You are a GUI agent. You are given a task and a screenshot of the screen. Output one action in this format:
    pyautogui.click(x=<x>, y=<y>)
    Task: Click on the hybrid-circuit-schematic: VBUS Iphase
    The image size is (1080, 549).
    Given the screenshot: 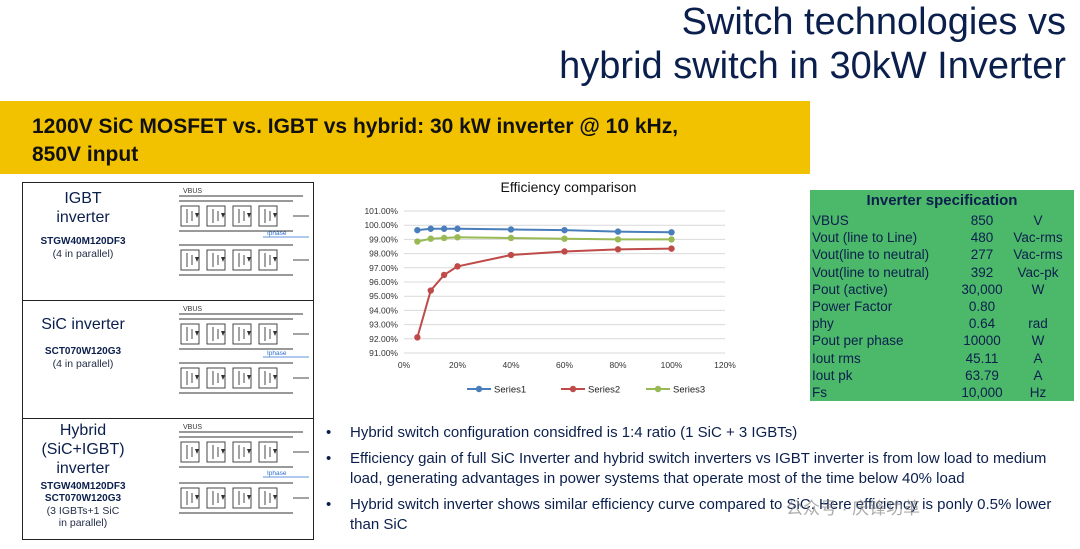 What is the action you would take?
    pyautogui.click(x=244, y=469)
    